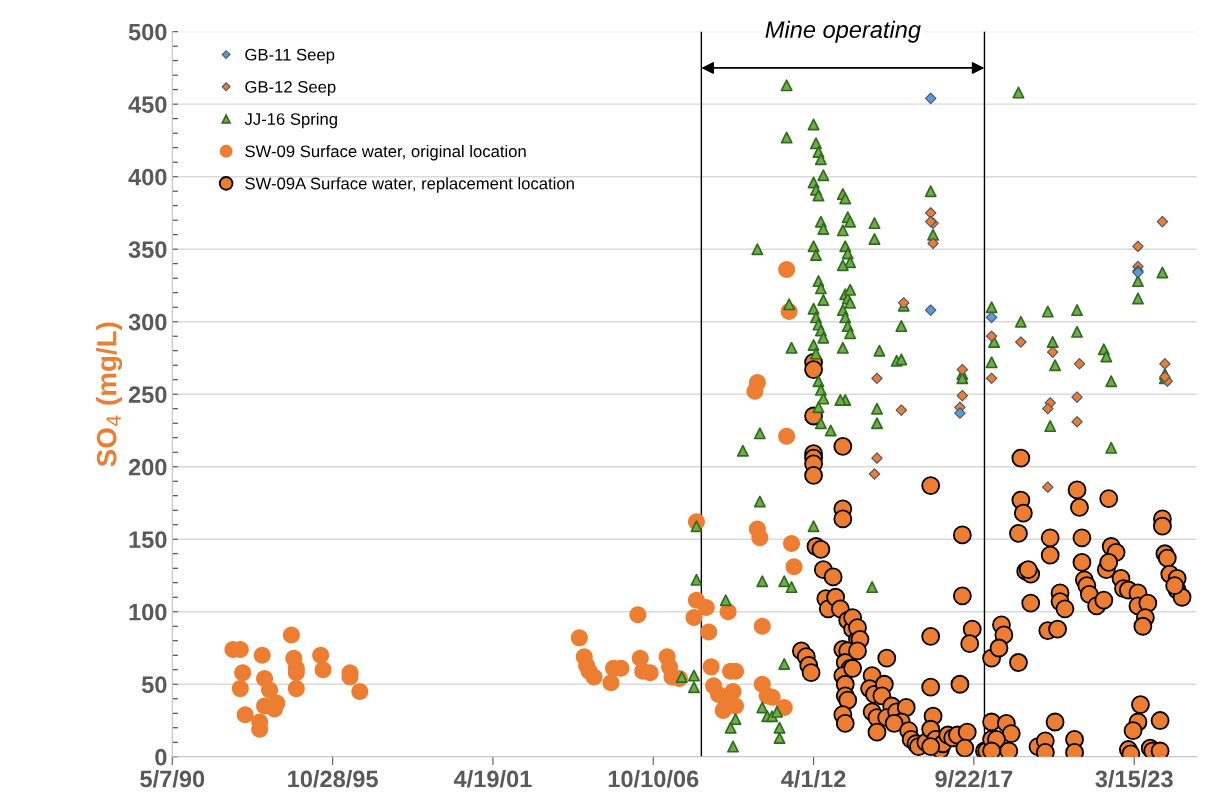 The height and width of the screenshot is (812, 1205). What do you see at coordinates (172, 778) in the screenshot?
I see `x-tick-label: 5/7/90` at bounding box center [172, 778].